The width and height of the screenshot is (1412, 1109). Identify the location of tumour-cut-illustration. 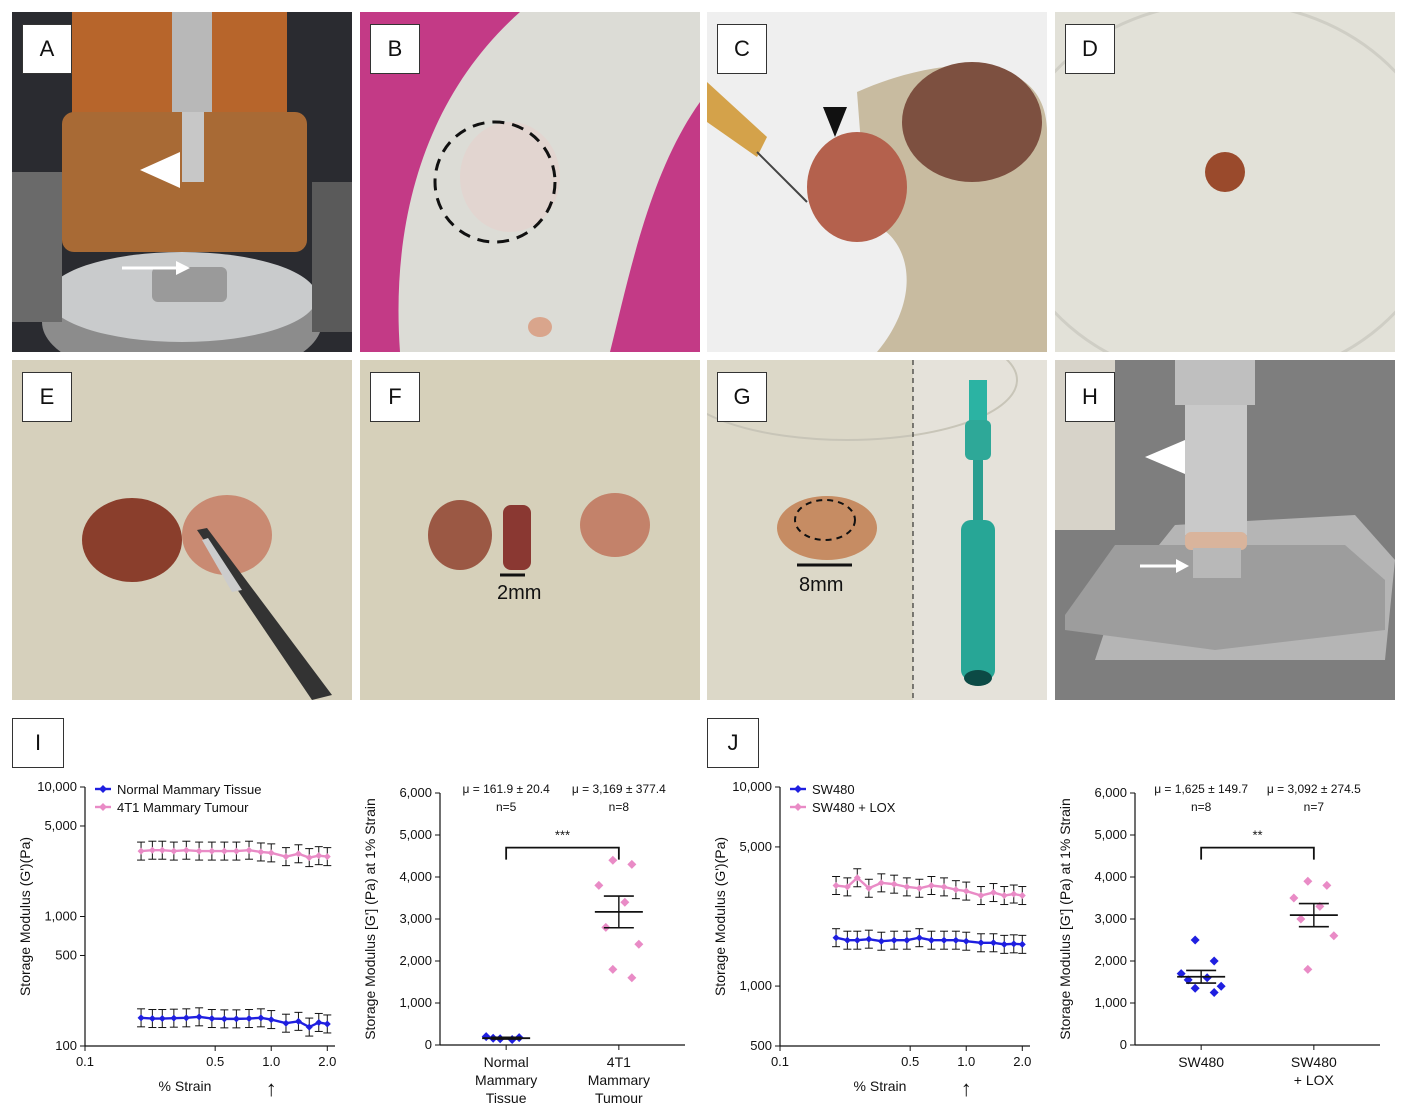
(182, 530).